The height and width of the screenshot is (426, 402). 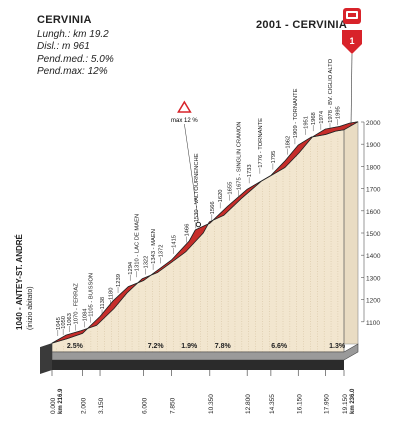 What do you see at coordinates (352, 16) in the screenshot?
I see `finish-arrival-icon` at bounding box center [352, 16].